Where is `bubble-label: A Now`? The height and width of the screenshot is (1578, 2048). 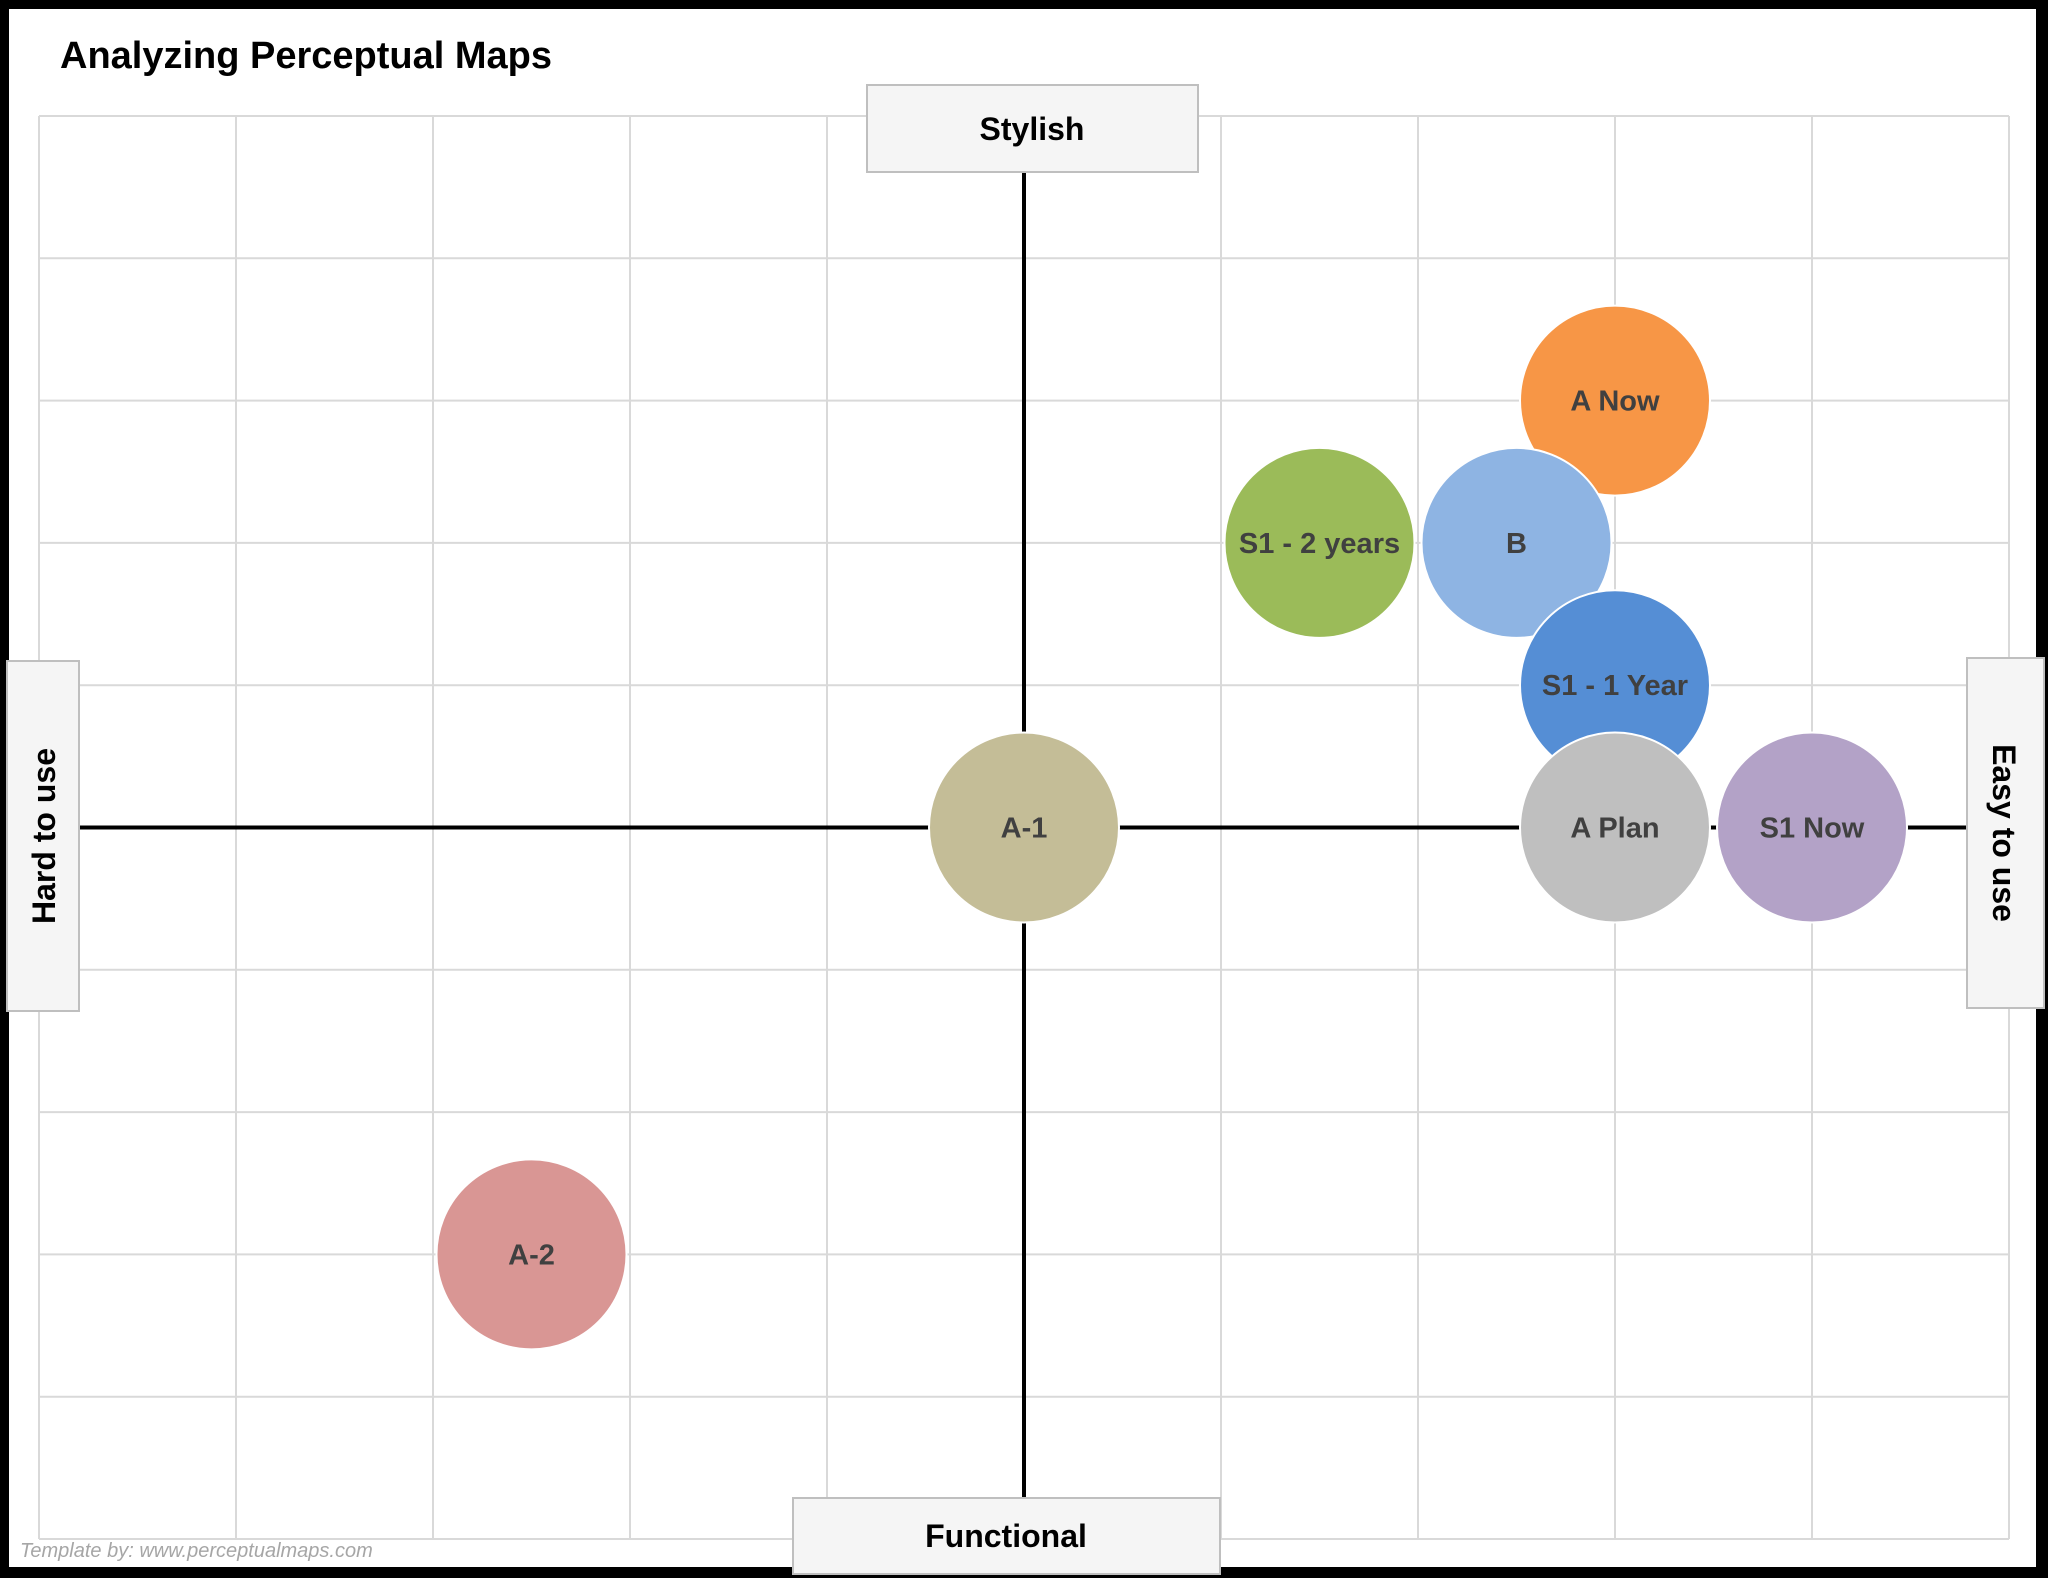
bubble-label: A Now is located at coordinates (1615, 402).